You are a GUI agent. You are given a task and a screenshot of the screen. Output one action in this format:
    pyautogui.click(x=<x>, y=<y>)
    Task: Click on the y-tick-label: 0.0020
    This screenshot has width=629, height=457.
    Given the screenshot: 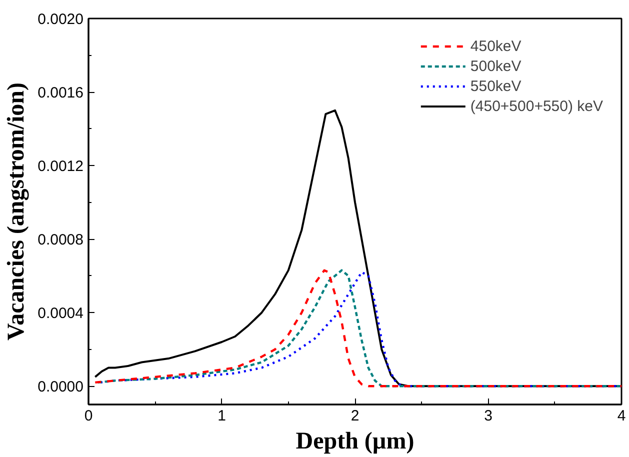 What is the action you would take?
    pyautogui.click(x=61, y=19)
    